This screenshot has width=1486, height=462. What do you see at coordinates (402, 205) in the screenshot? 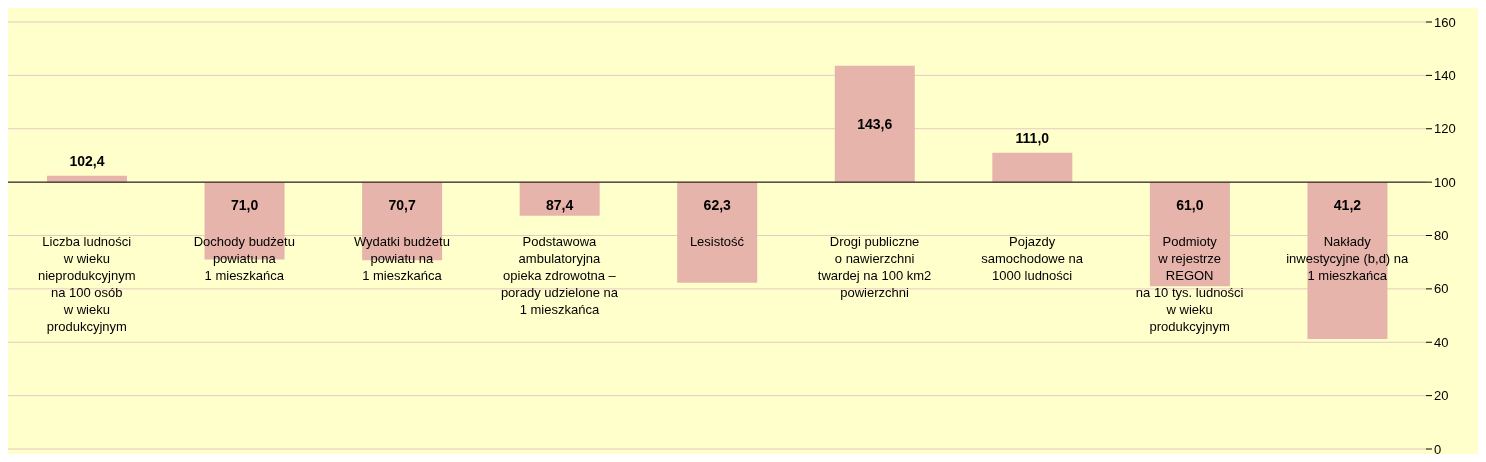
I see `data-label: 70,7` at bounding box center [402, 205].